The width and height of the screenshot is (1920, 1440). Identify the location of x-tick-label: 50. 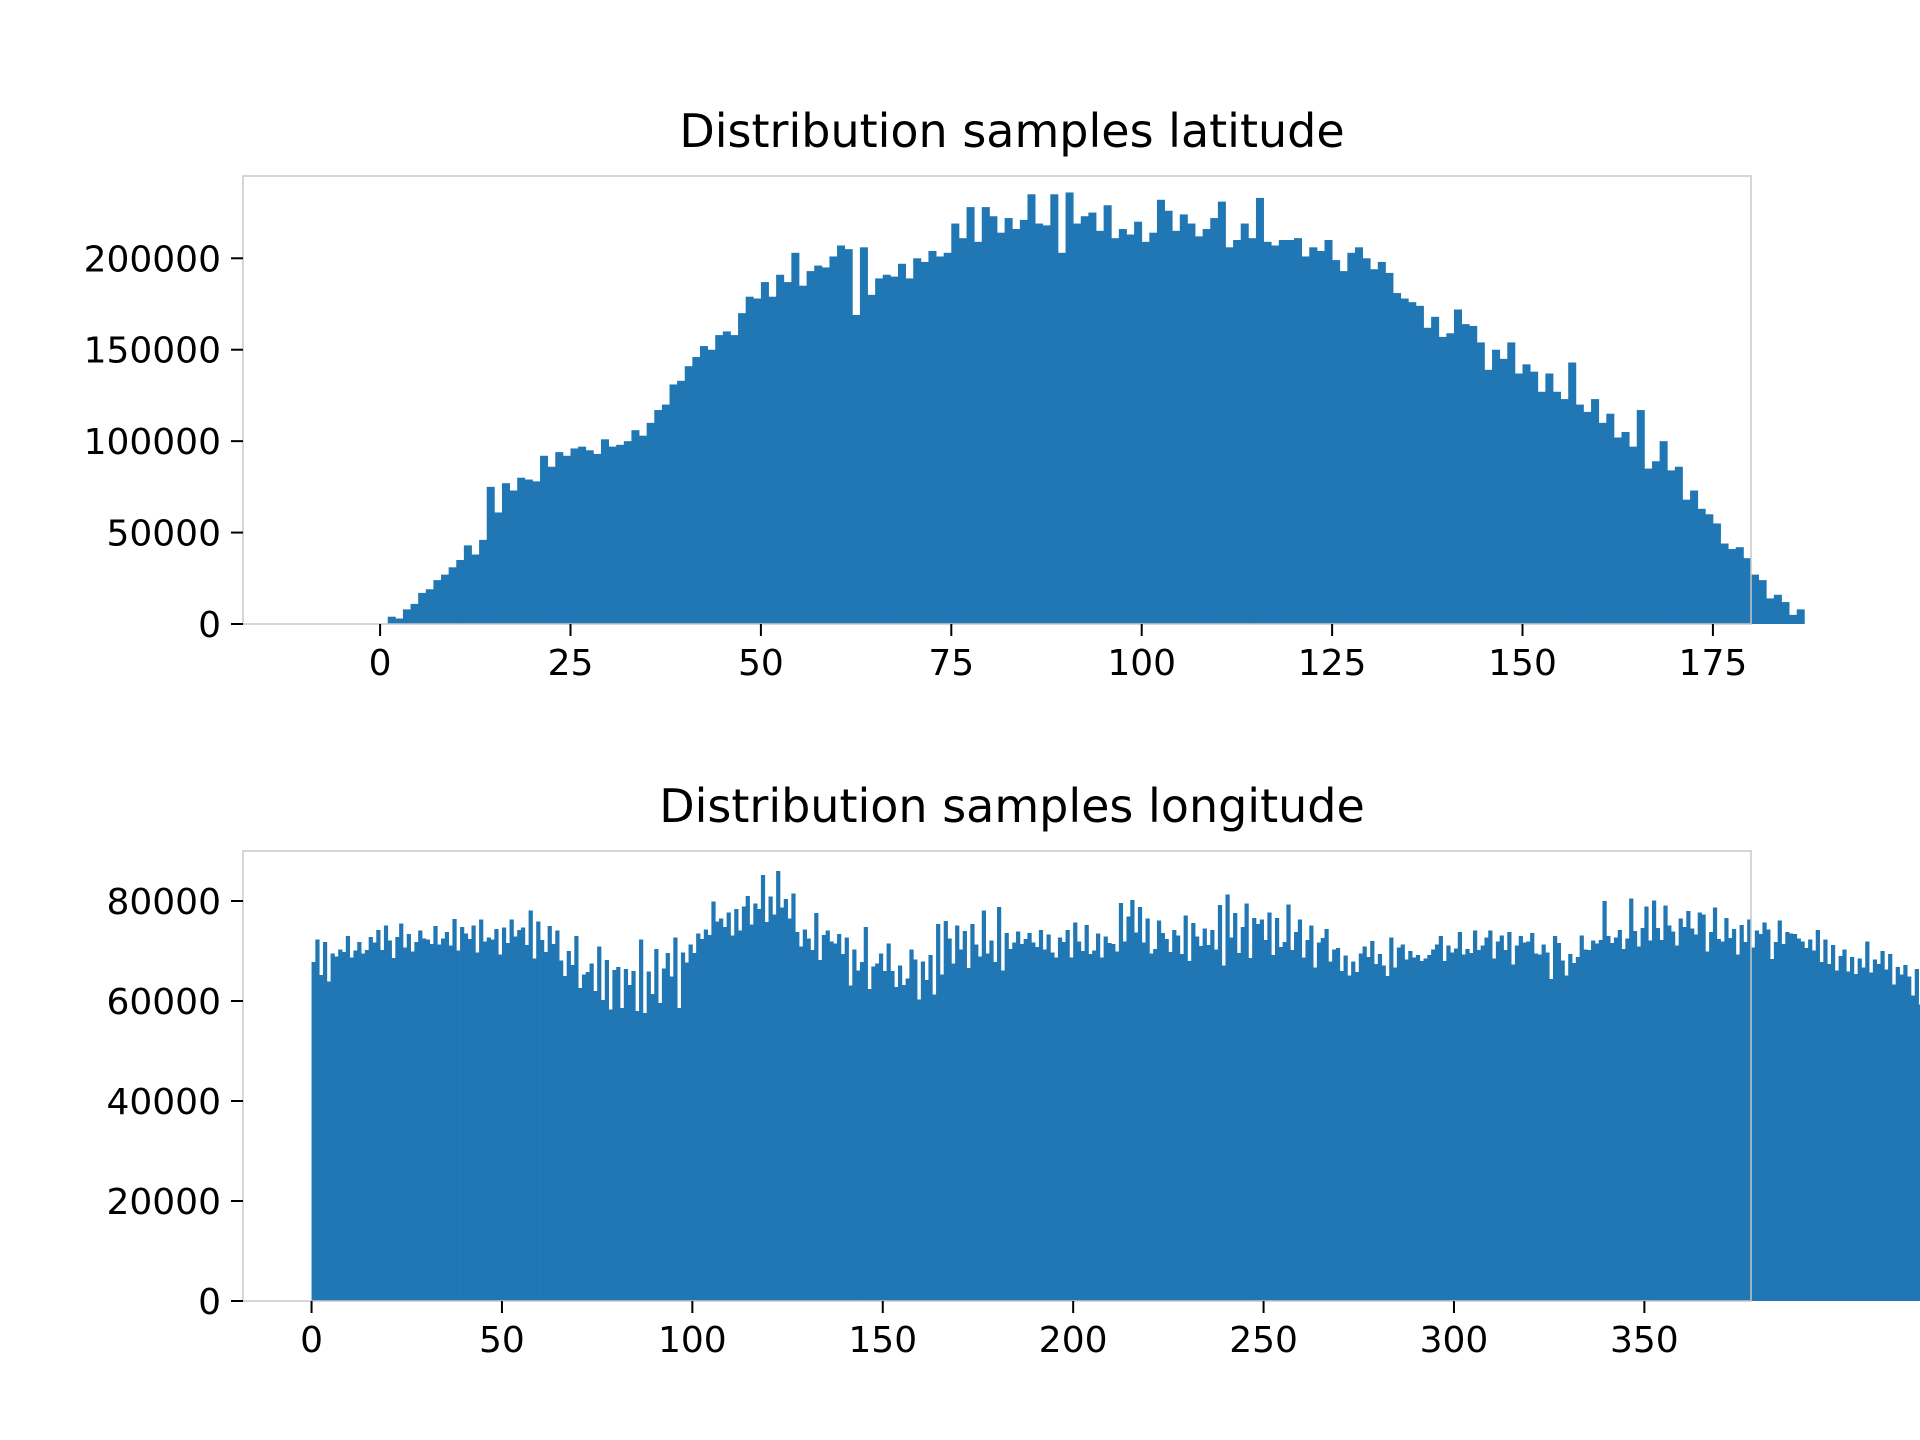
(502, 1340).